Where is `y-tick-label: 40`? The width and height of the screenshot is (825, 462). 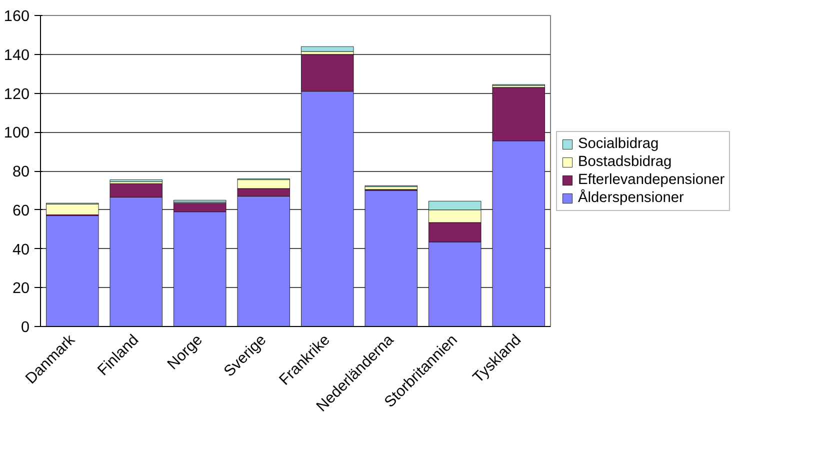
y-tick-label: 40 is located at coordinates (21, 249).